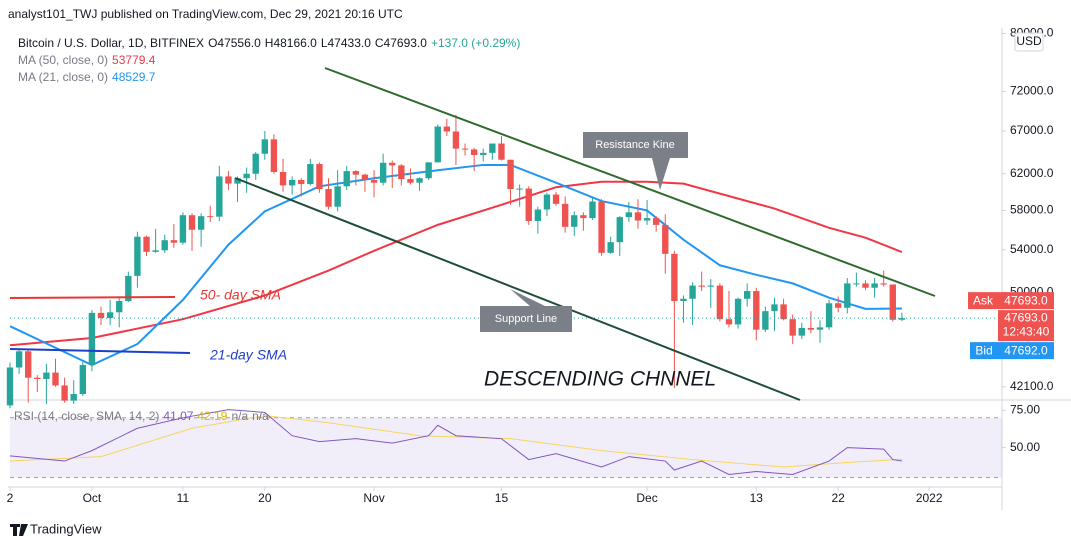 The width and height of the screenshot is (1071, 548). Describe the element at coordinates (929, 498) in the screenshot. I see `x-tick-label: 2022` at that location.